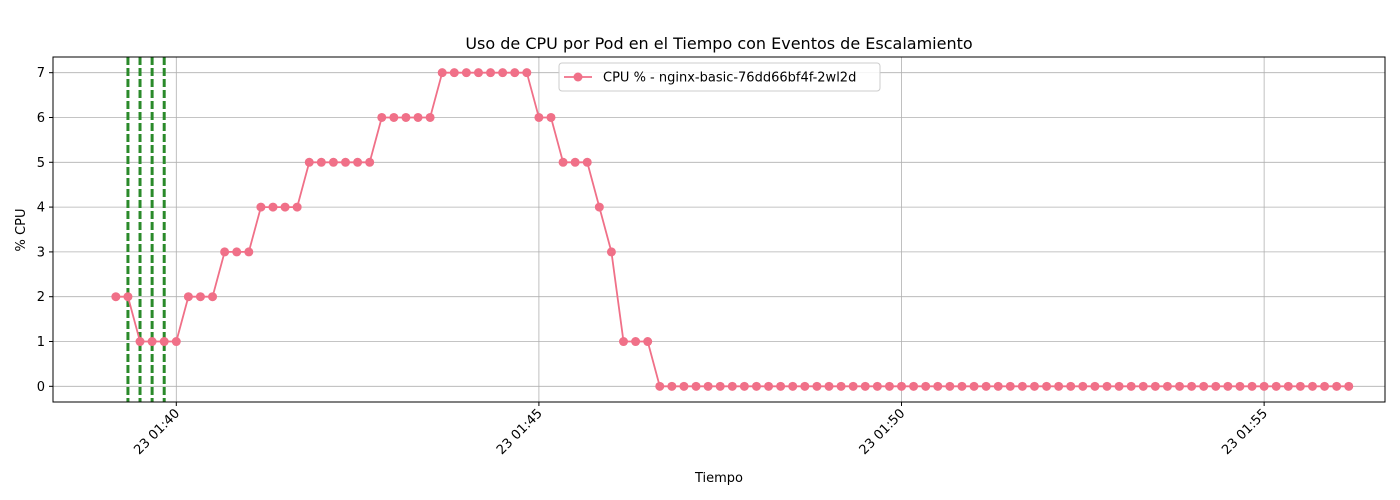  I want to click on legend: CPU % - nginx-basic-76dd66bf4f-2wl2d, so click(719, 77).